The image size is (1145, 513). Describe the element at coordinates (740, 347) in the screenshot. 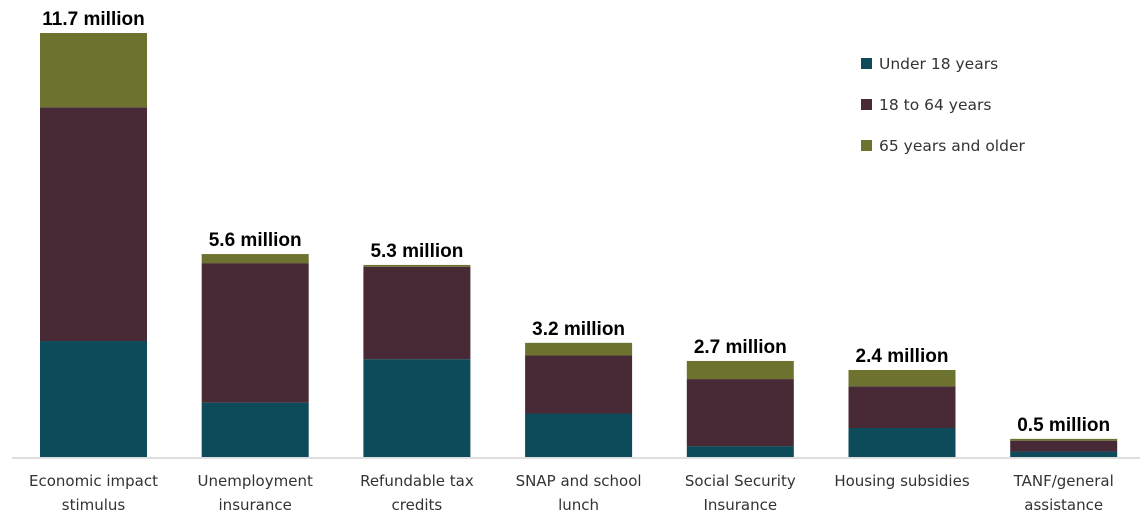

I see `total-label: 2.7 million` at that location.